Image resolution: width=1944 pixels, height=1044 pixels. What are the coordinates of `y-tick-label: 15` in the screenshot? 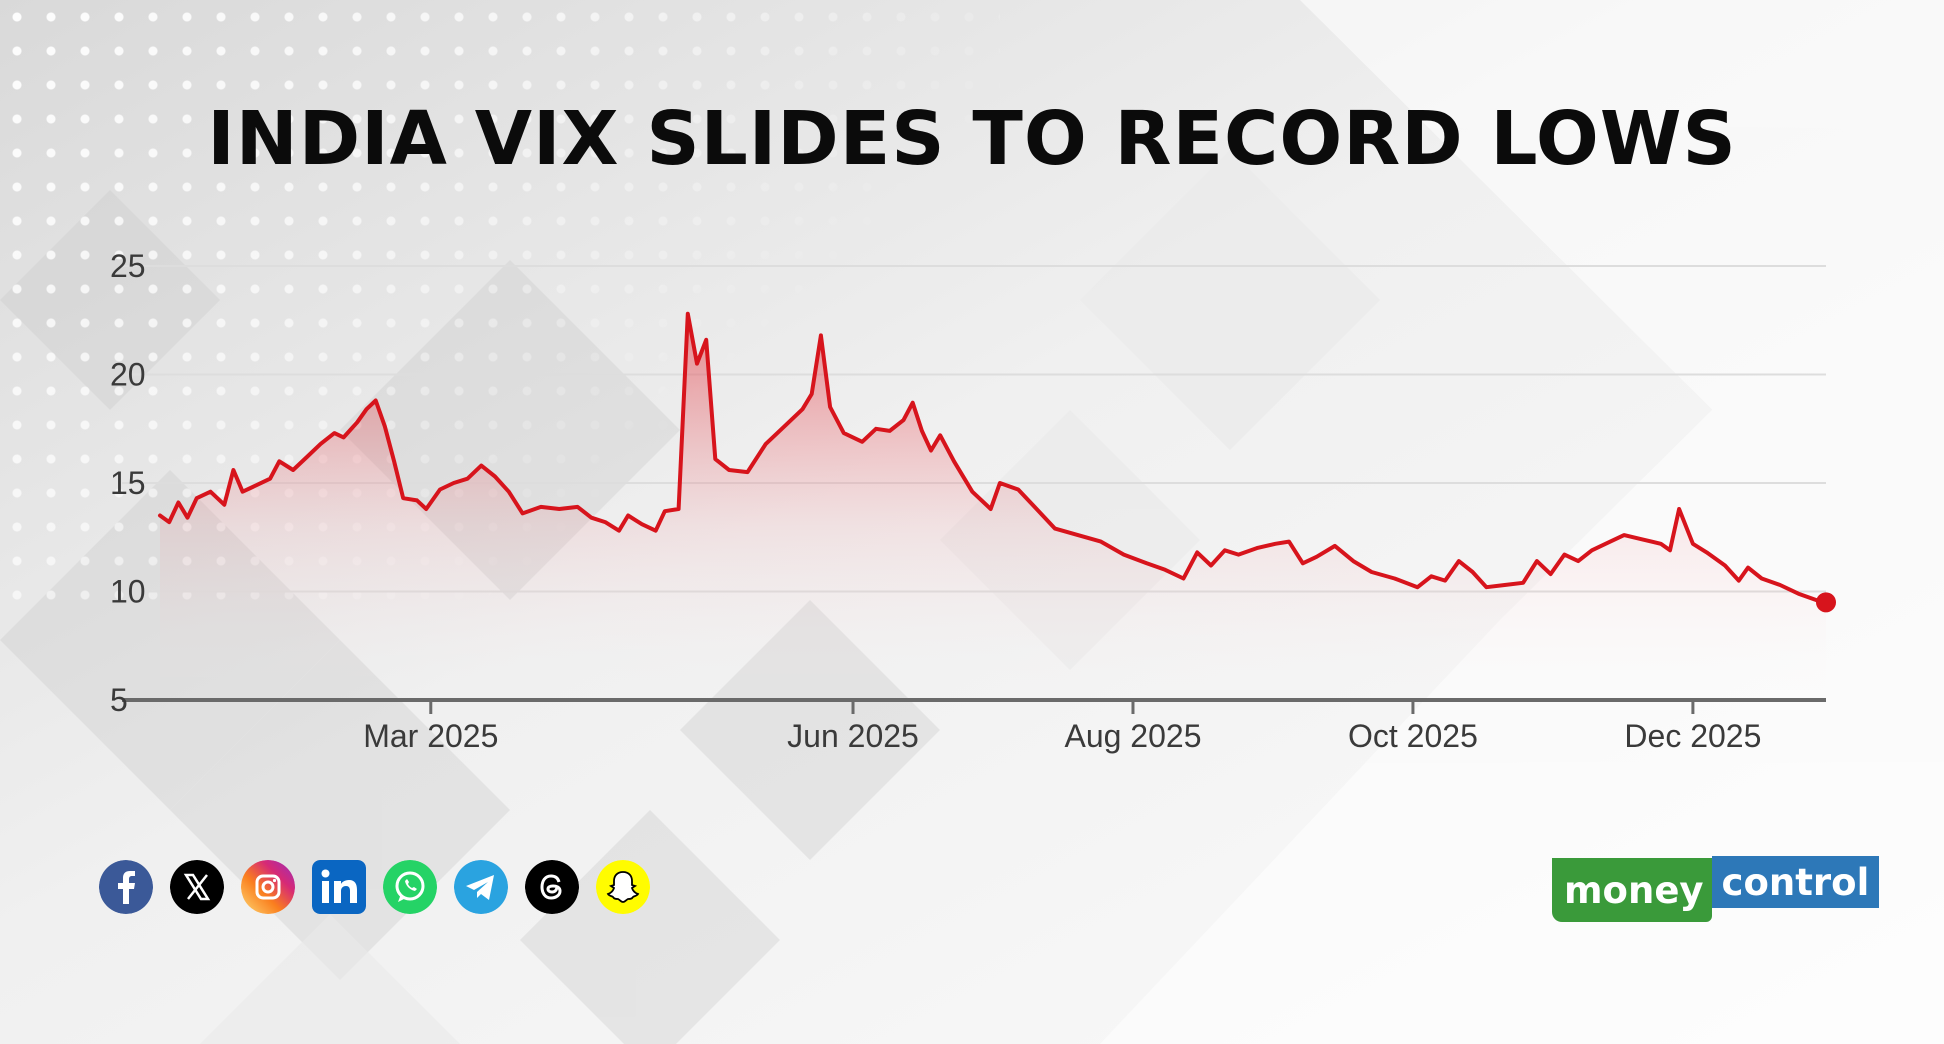 It's located at (128, 483).